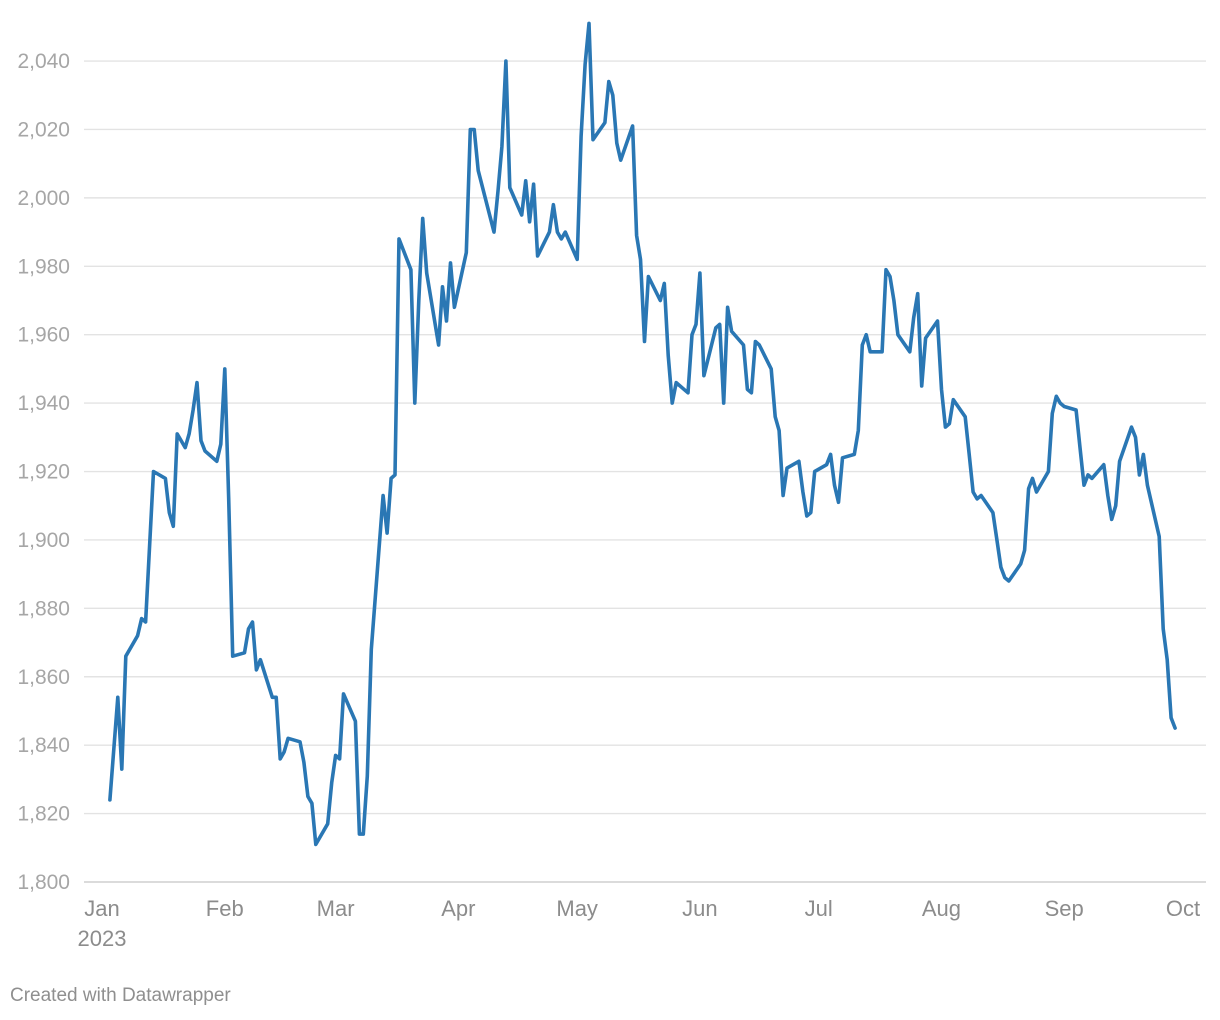  Describe the element at coordinates (43, 814) in the screenshot. I see `y-tick-label-1820: 1,820` at that location.